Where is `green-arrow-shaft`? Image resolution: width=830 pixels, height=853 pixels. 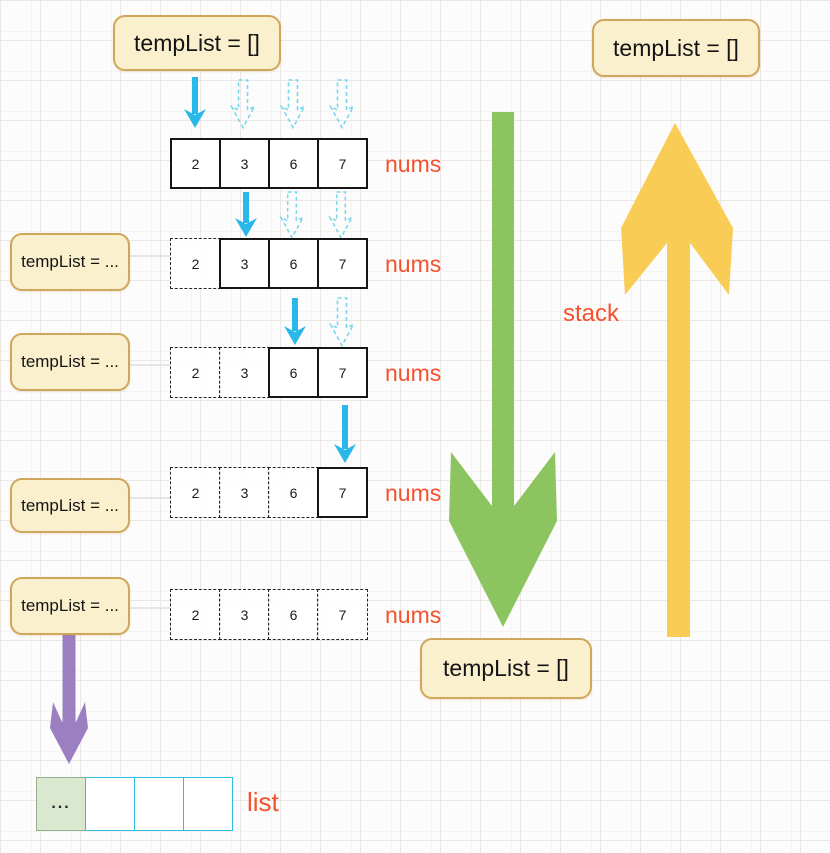
green-arrow-shaft is located at coordinates (503, 312).